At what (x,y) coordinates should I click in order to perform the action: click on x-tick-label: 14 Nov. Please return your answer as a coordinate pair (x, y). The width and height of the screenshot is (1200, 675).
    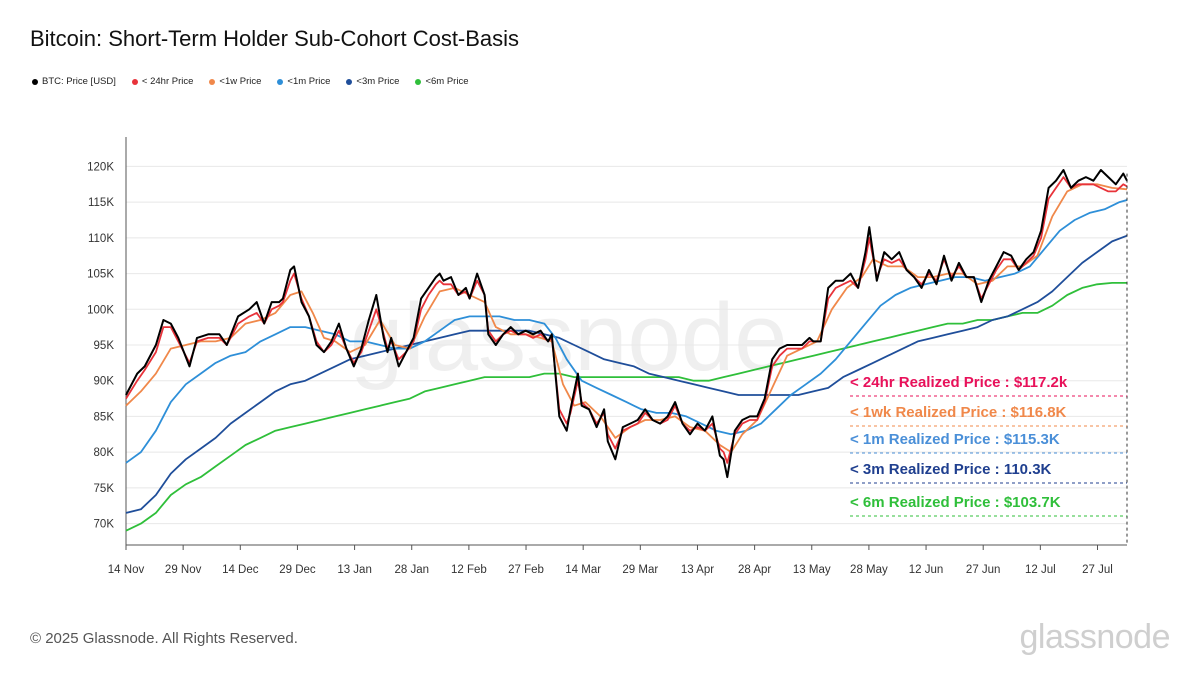
    Looking at the image, I should click on (126, 570).